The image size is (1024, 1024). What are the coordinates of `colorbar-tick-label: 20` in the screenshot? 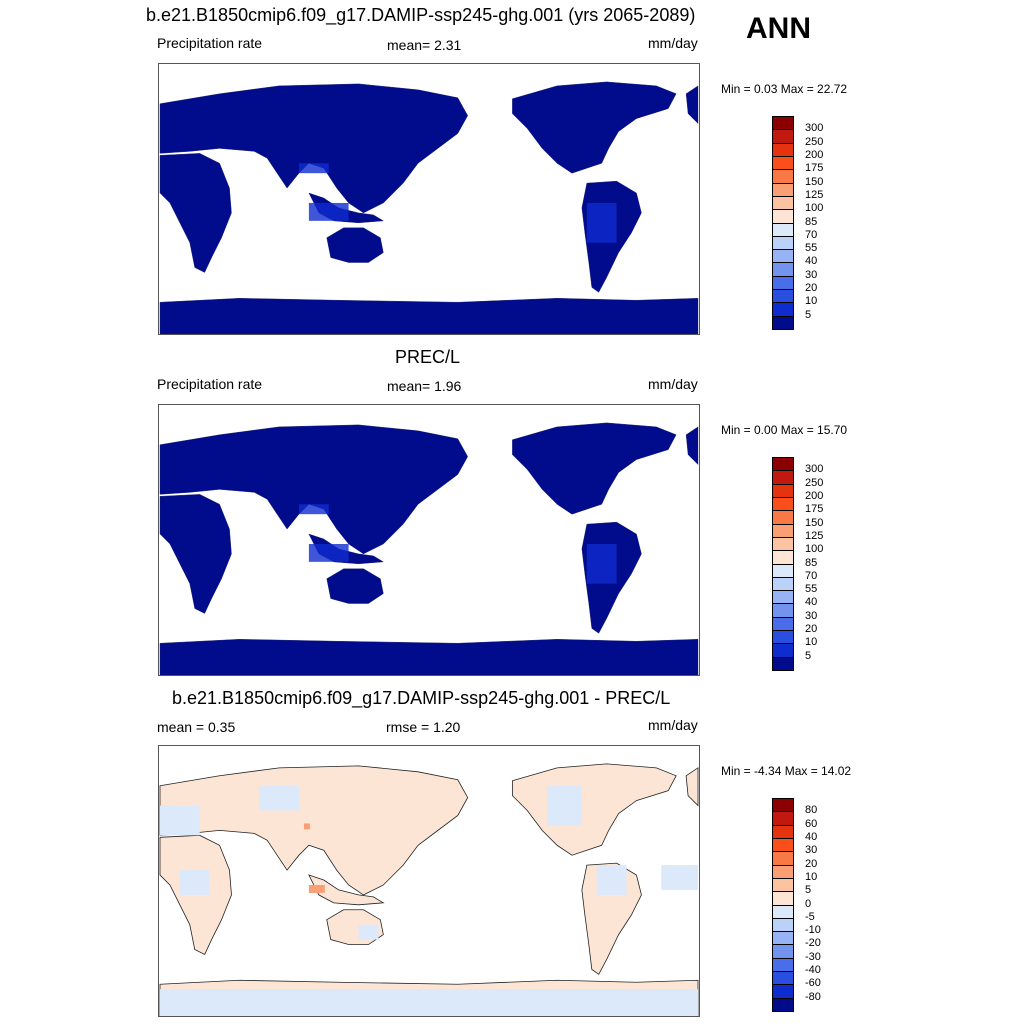 It's located at (811, 288).